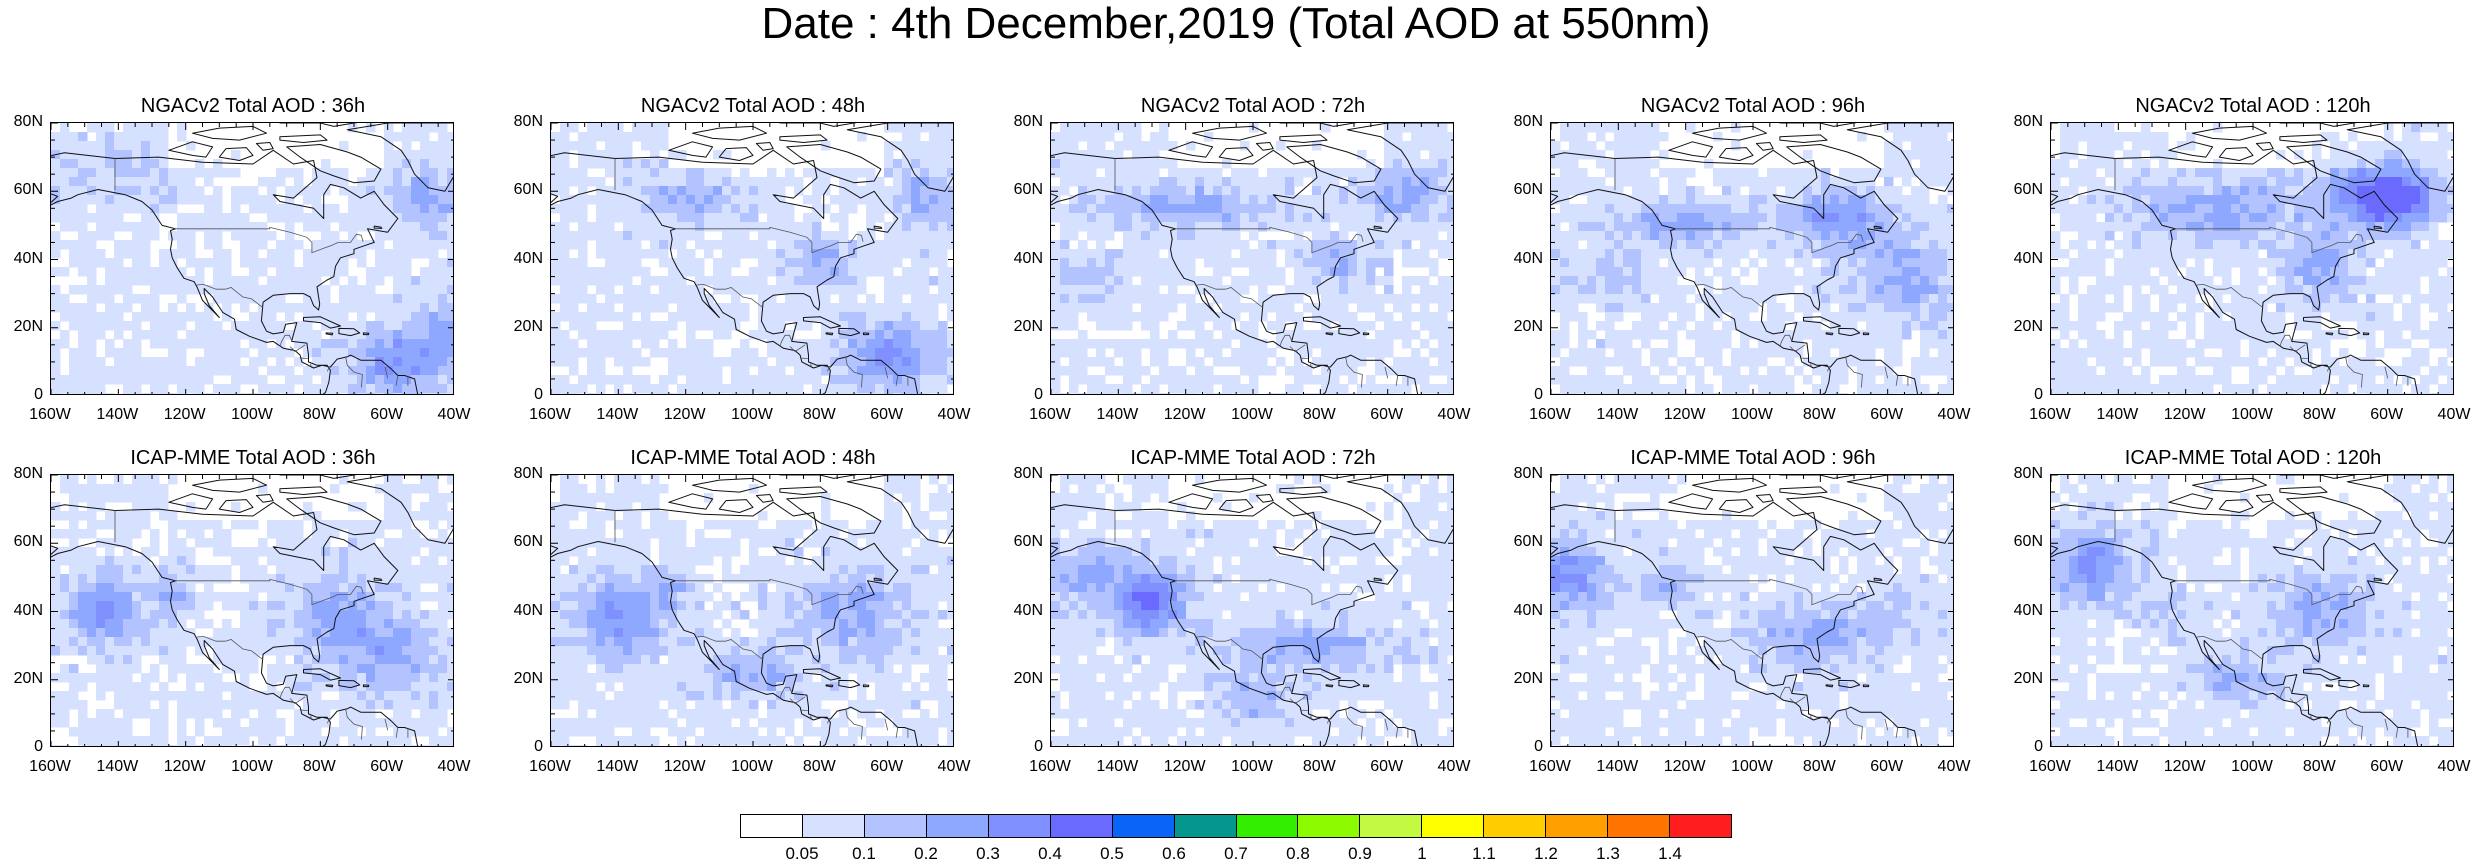  Describe the element at coordinates (1753, 458) in the screenshot. I see `panel-title: ICAP-MME Total AOD : 96h` at that location.